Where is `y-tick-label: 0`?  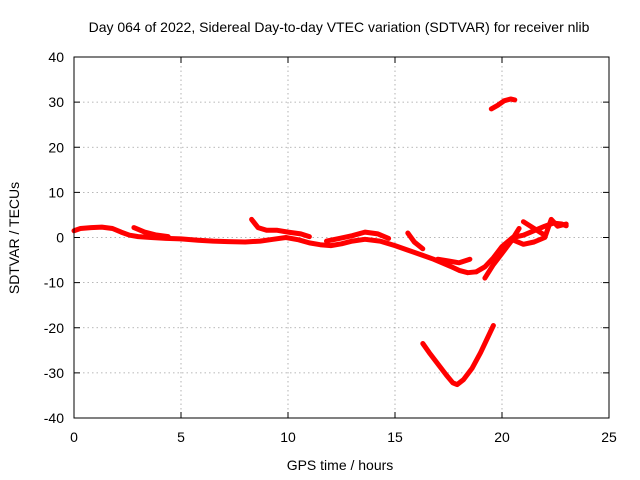
y-tick-label: 0 is located at coordinates (60, 238).